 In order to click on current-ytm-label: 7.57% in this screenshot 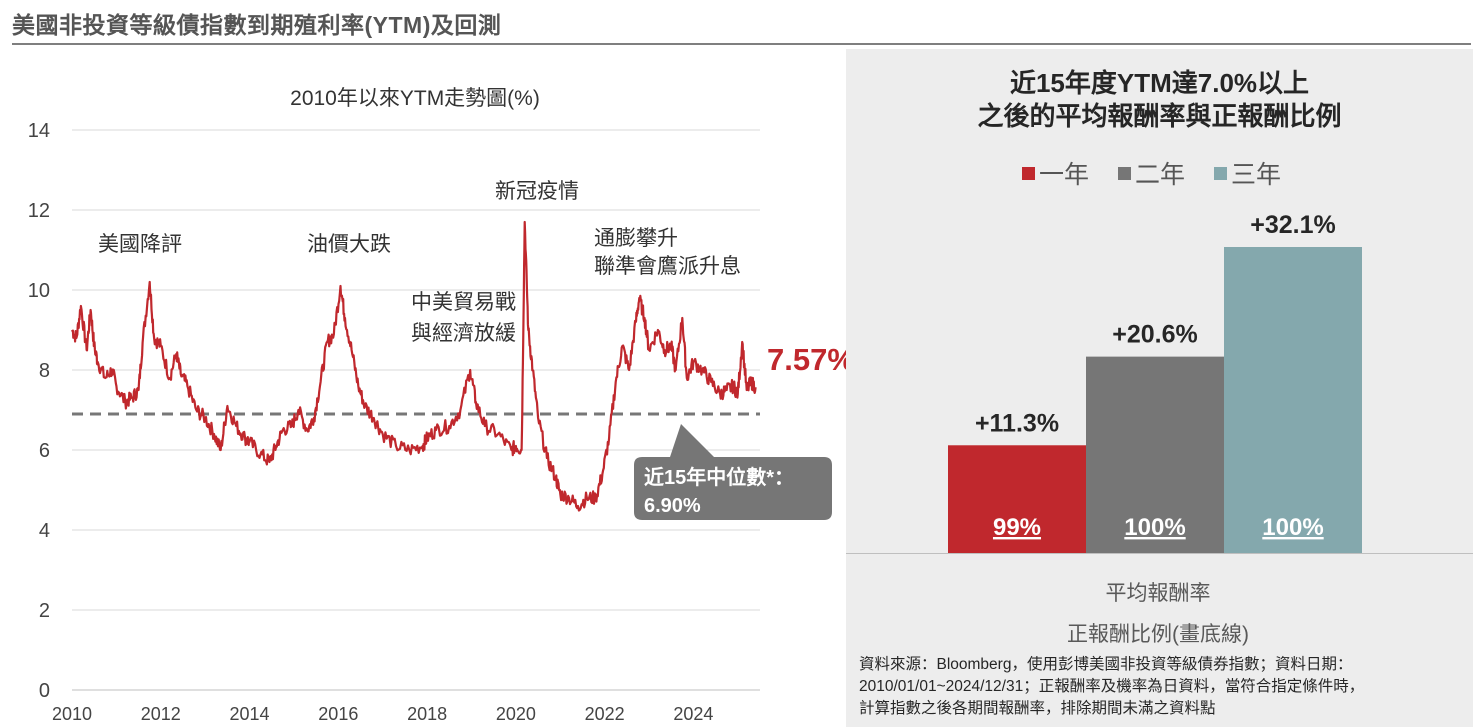, I will do `click(806, 359)`.